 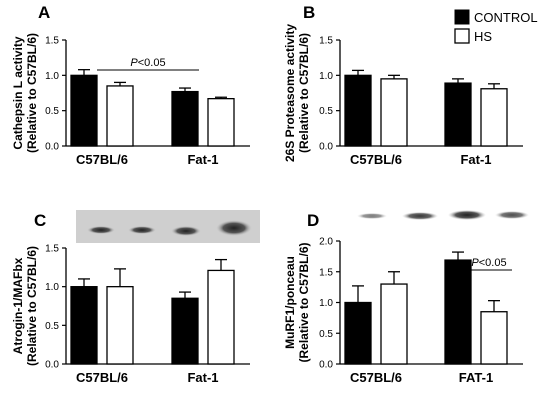 I want to click on y-axis-title-line: Cathepsin L activity, so click(x=18, y=92).